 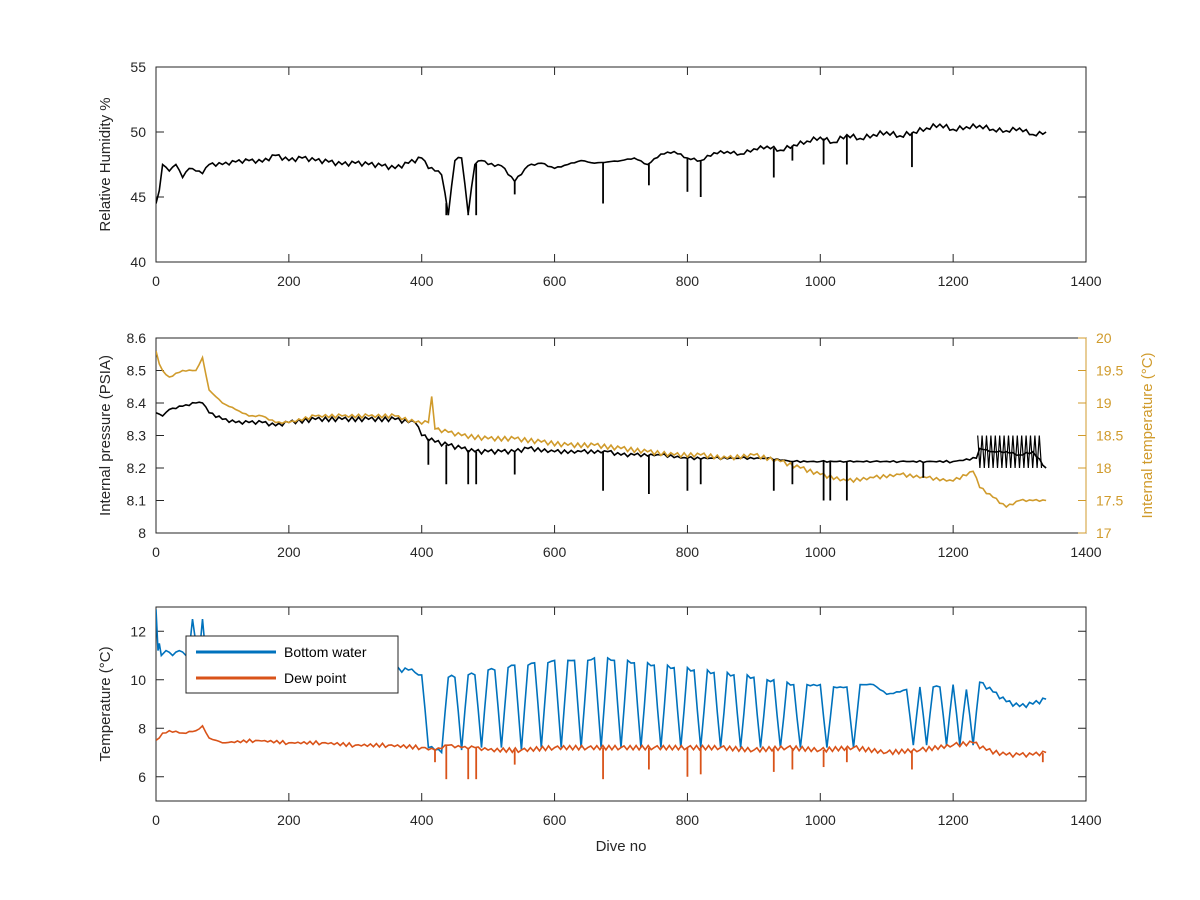 What do you see at coordinates (1085, 281) in the screenshot?
I see `panel-1-x-tick-label: 1400` at bounding box center [1085, 281].